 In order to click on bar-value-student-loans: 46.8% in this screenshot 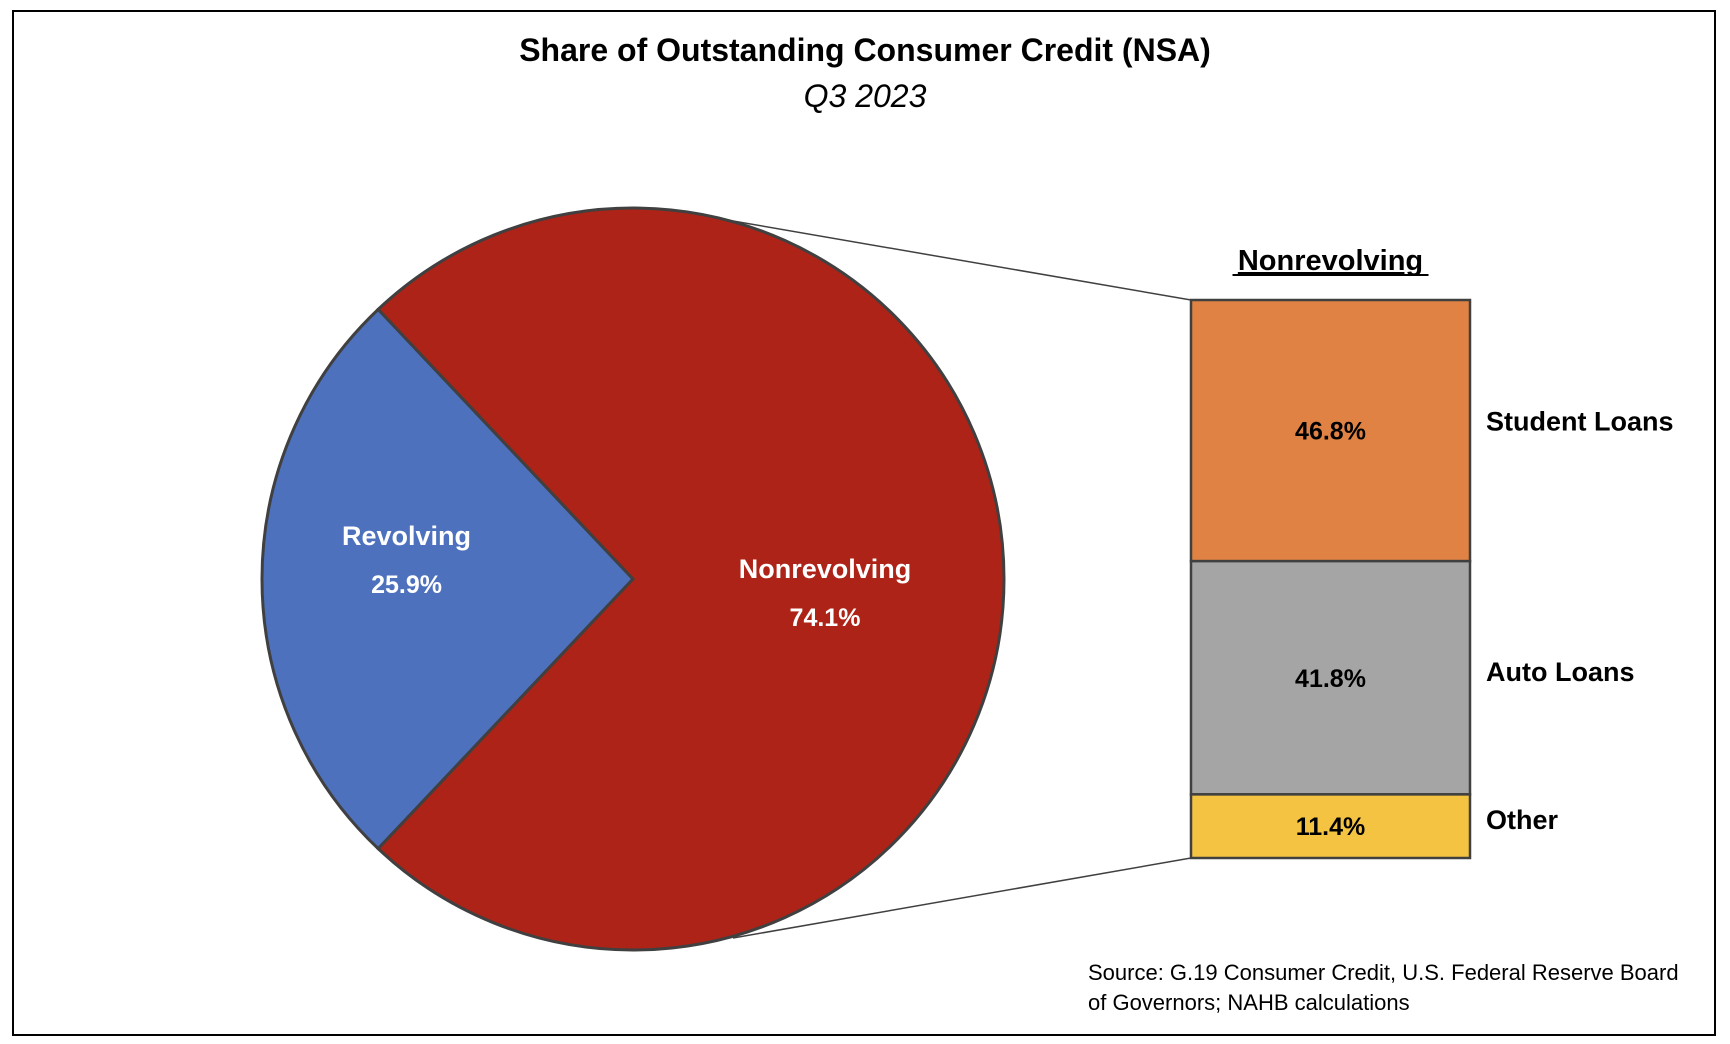, I will do `click(1330, 432)`.